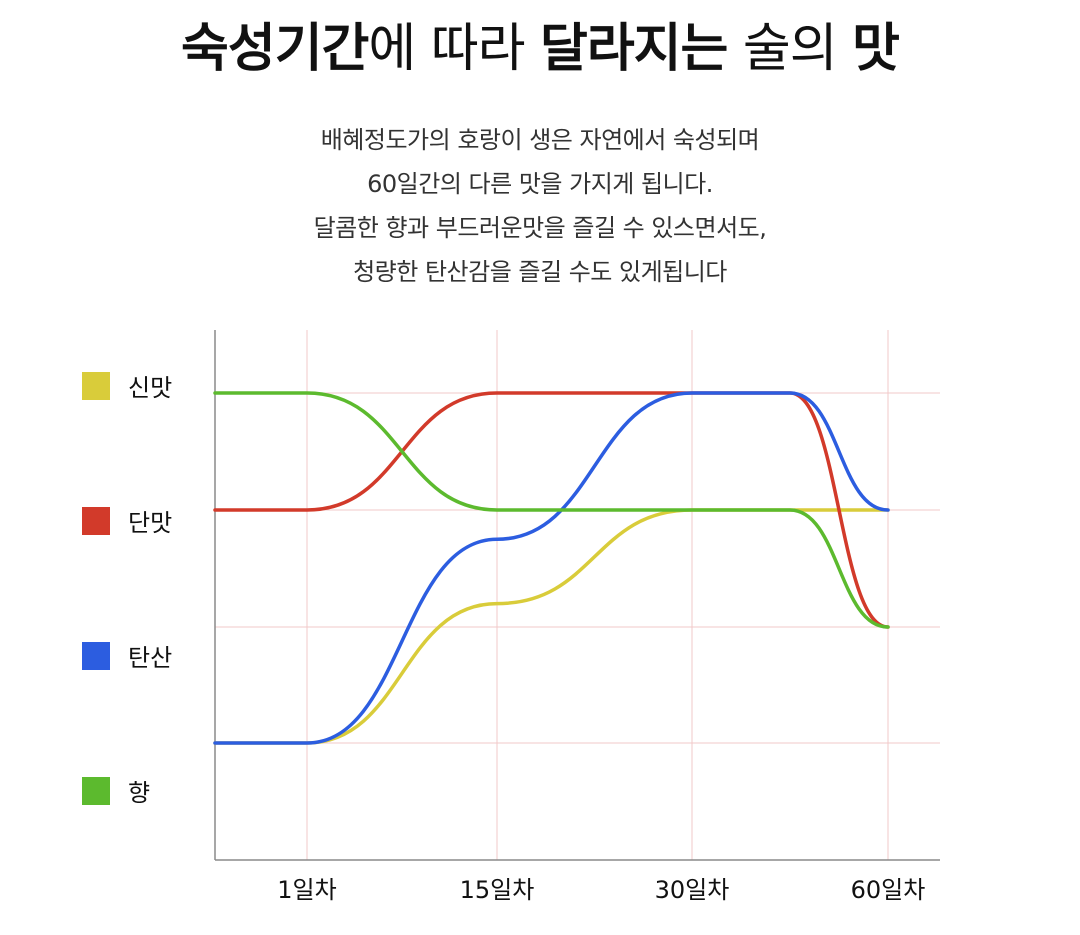 The image size is (1080, 935). Describe the element at coordinates (540, 272) in the screenshot. I see `description-line-4: 청량한 탄산감을 즐길 수도 있게됩니다` at that location.